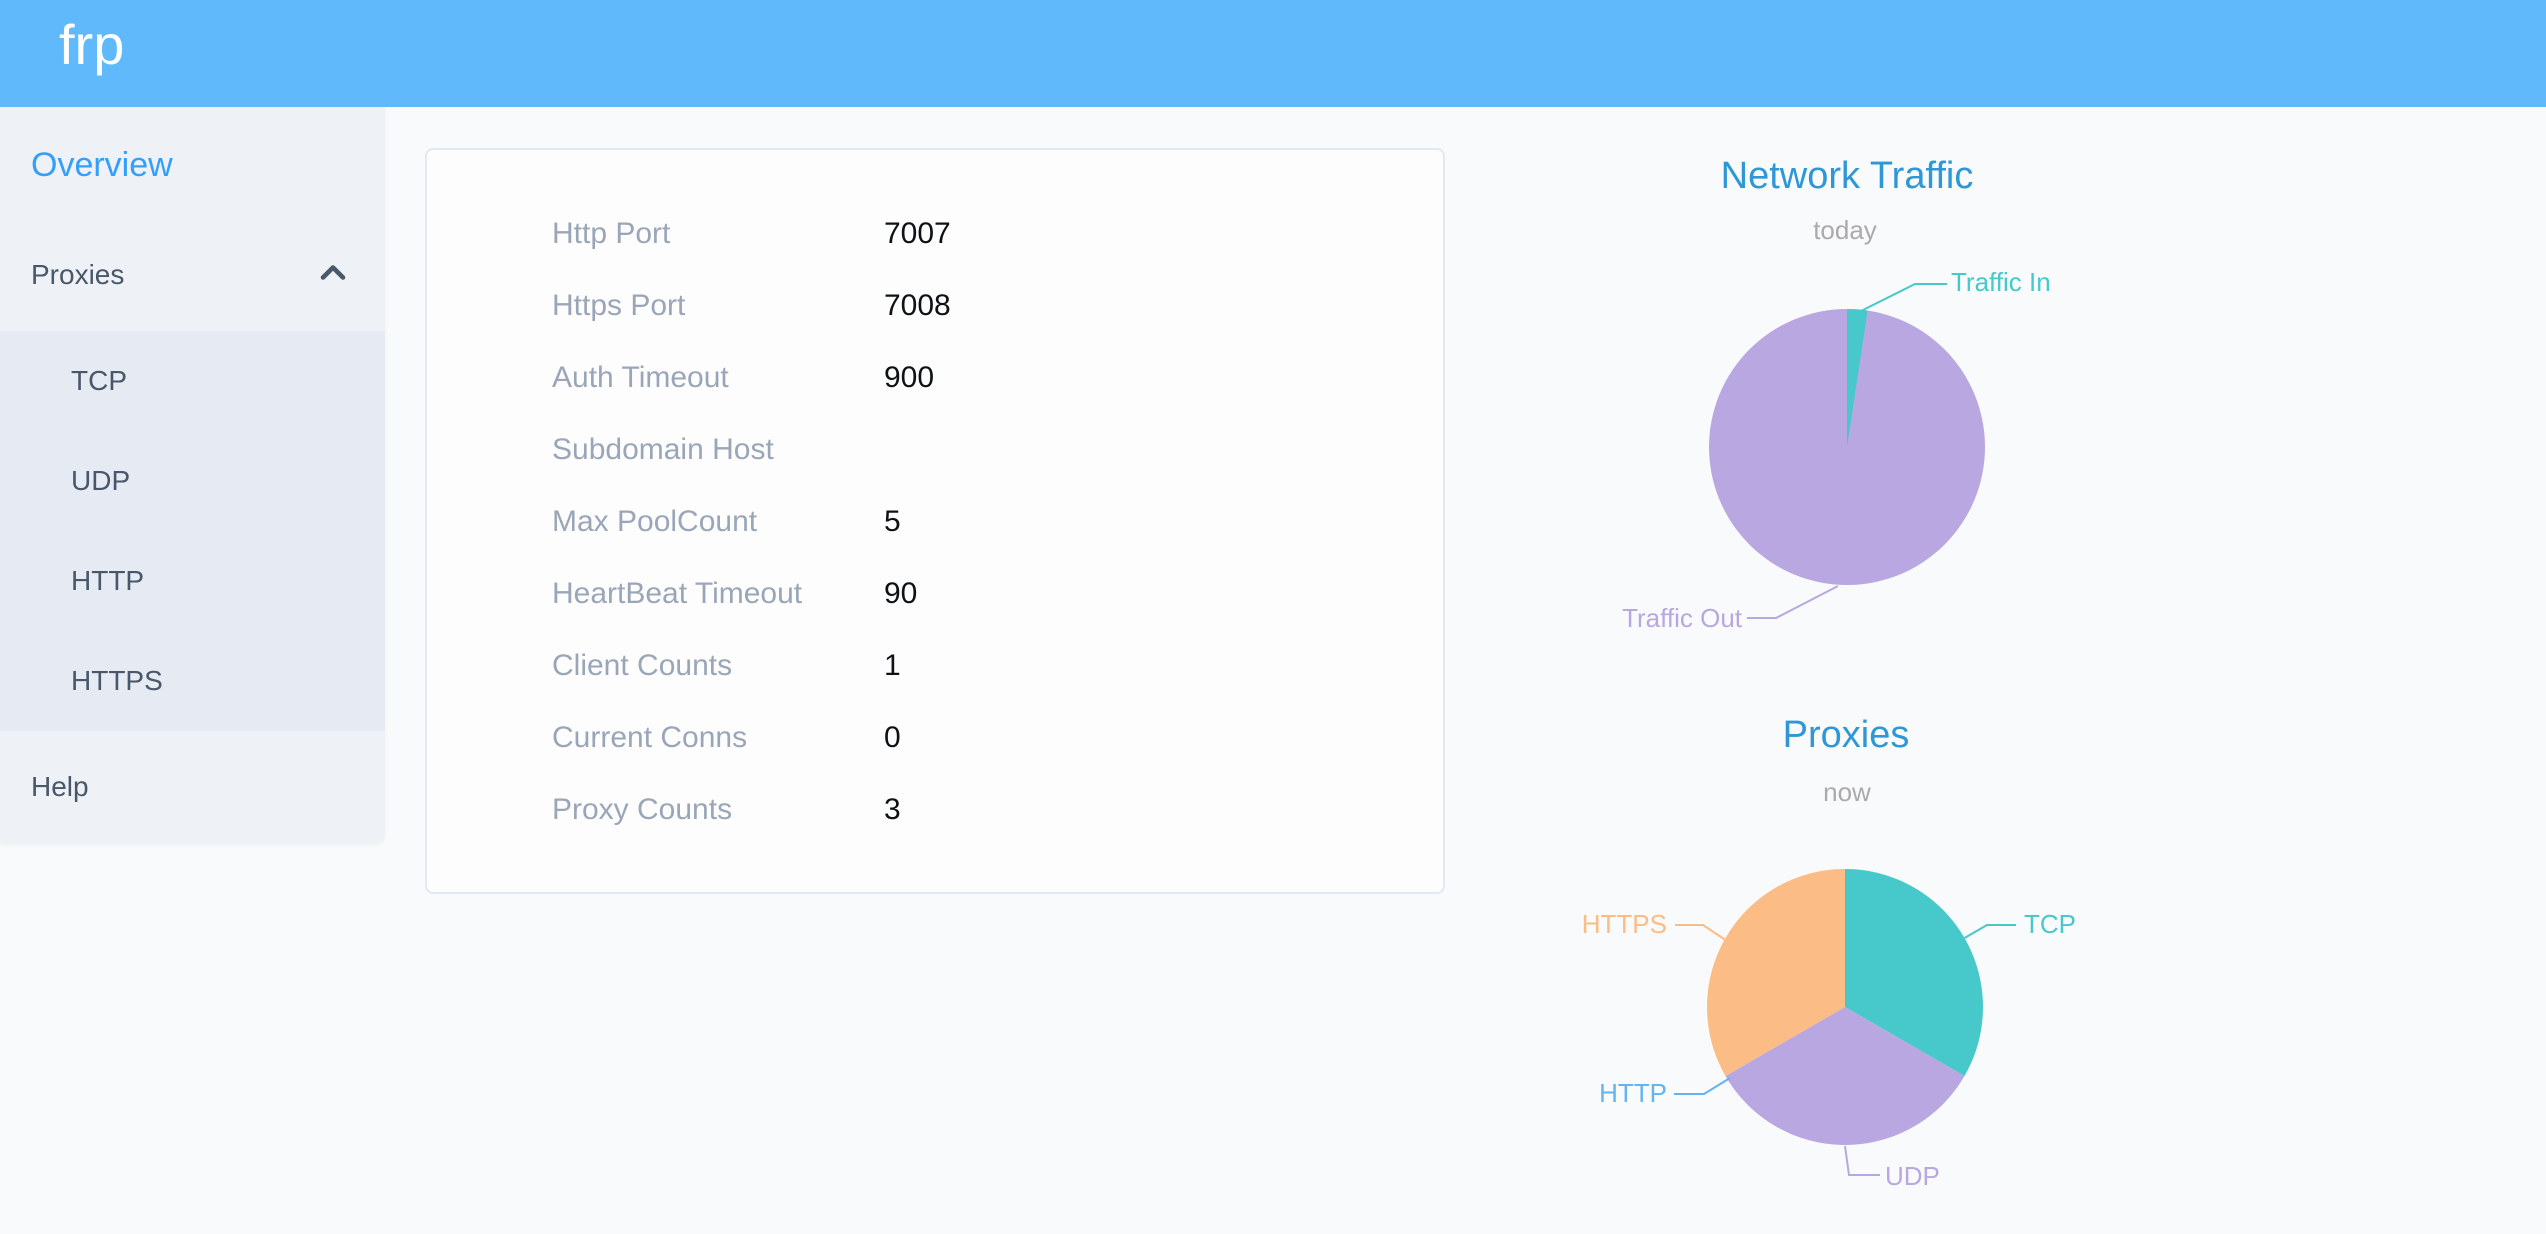 Image resolution: width=2546 pixels, height=1234 pixels. What do you see at coordinates (1624, 924) in the screenshot?
I see `svg-text: HTTPS` at bounding box center [1624, 924].